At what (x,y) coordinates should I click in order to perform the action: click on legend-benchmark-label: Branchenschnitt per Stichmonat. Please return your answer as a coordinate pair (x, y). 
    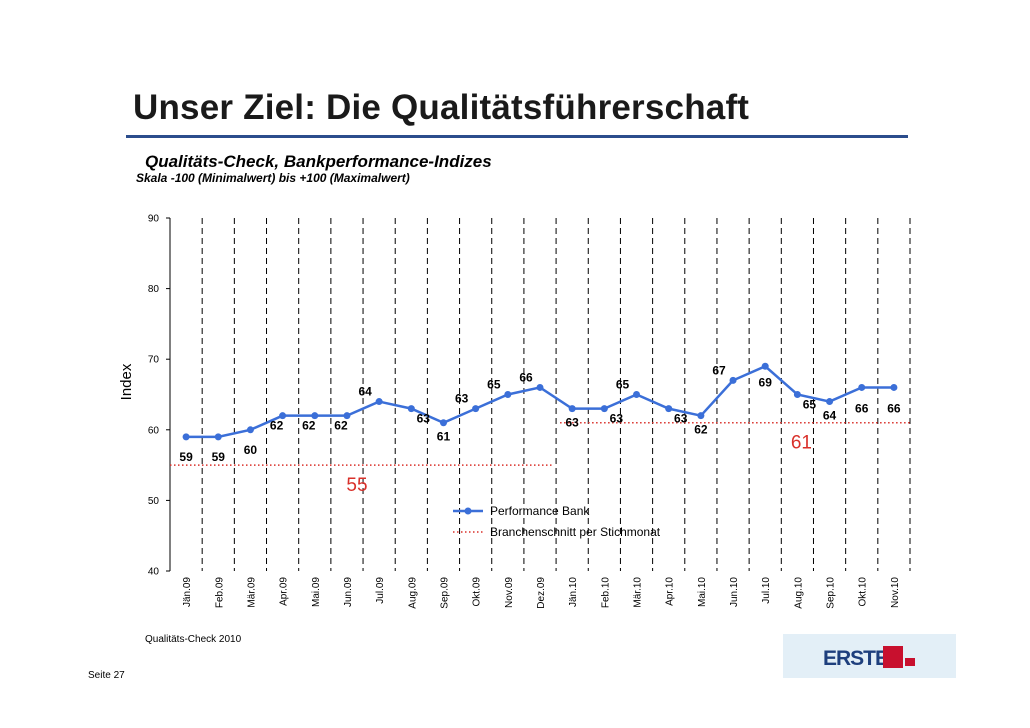
    Looking at the image, I should click on (575, 532).